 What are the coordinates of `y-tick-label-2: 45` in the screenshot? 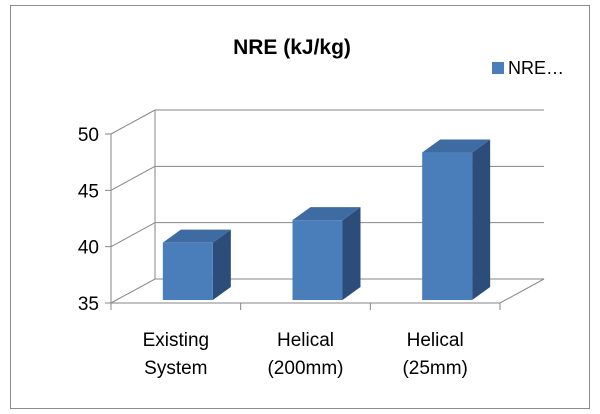 It's located at (88, 191).